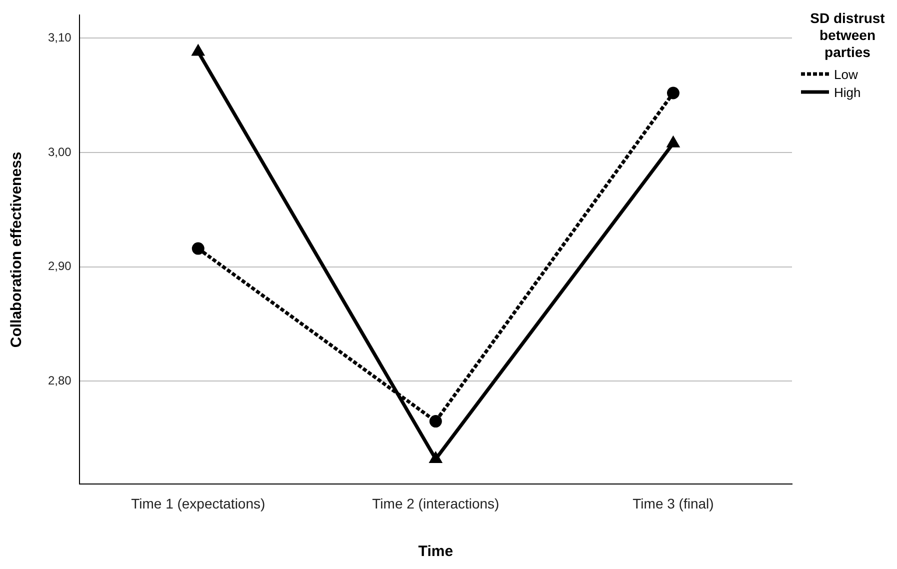  Describe the element at coordinates (436, 551) in the screenshot. I see `x-axis-title: Time` at that location.